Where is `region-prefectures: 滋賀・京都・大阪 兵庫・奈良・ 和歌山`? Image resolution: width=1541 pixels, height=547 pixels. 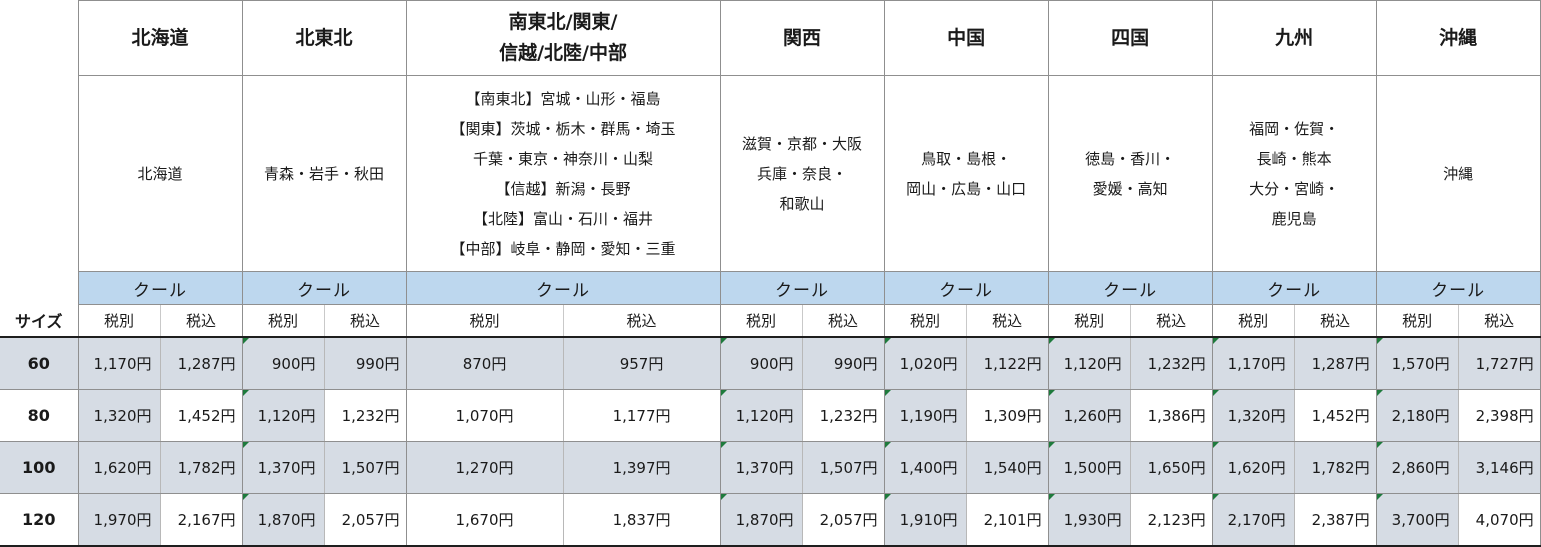 region-prefectures: 滋賀・京都・大阪 兵庫・奈良・ 和歌山 is located at coordinates (802, 173).